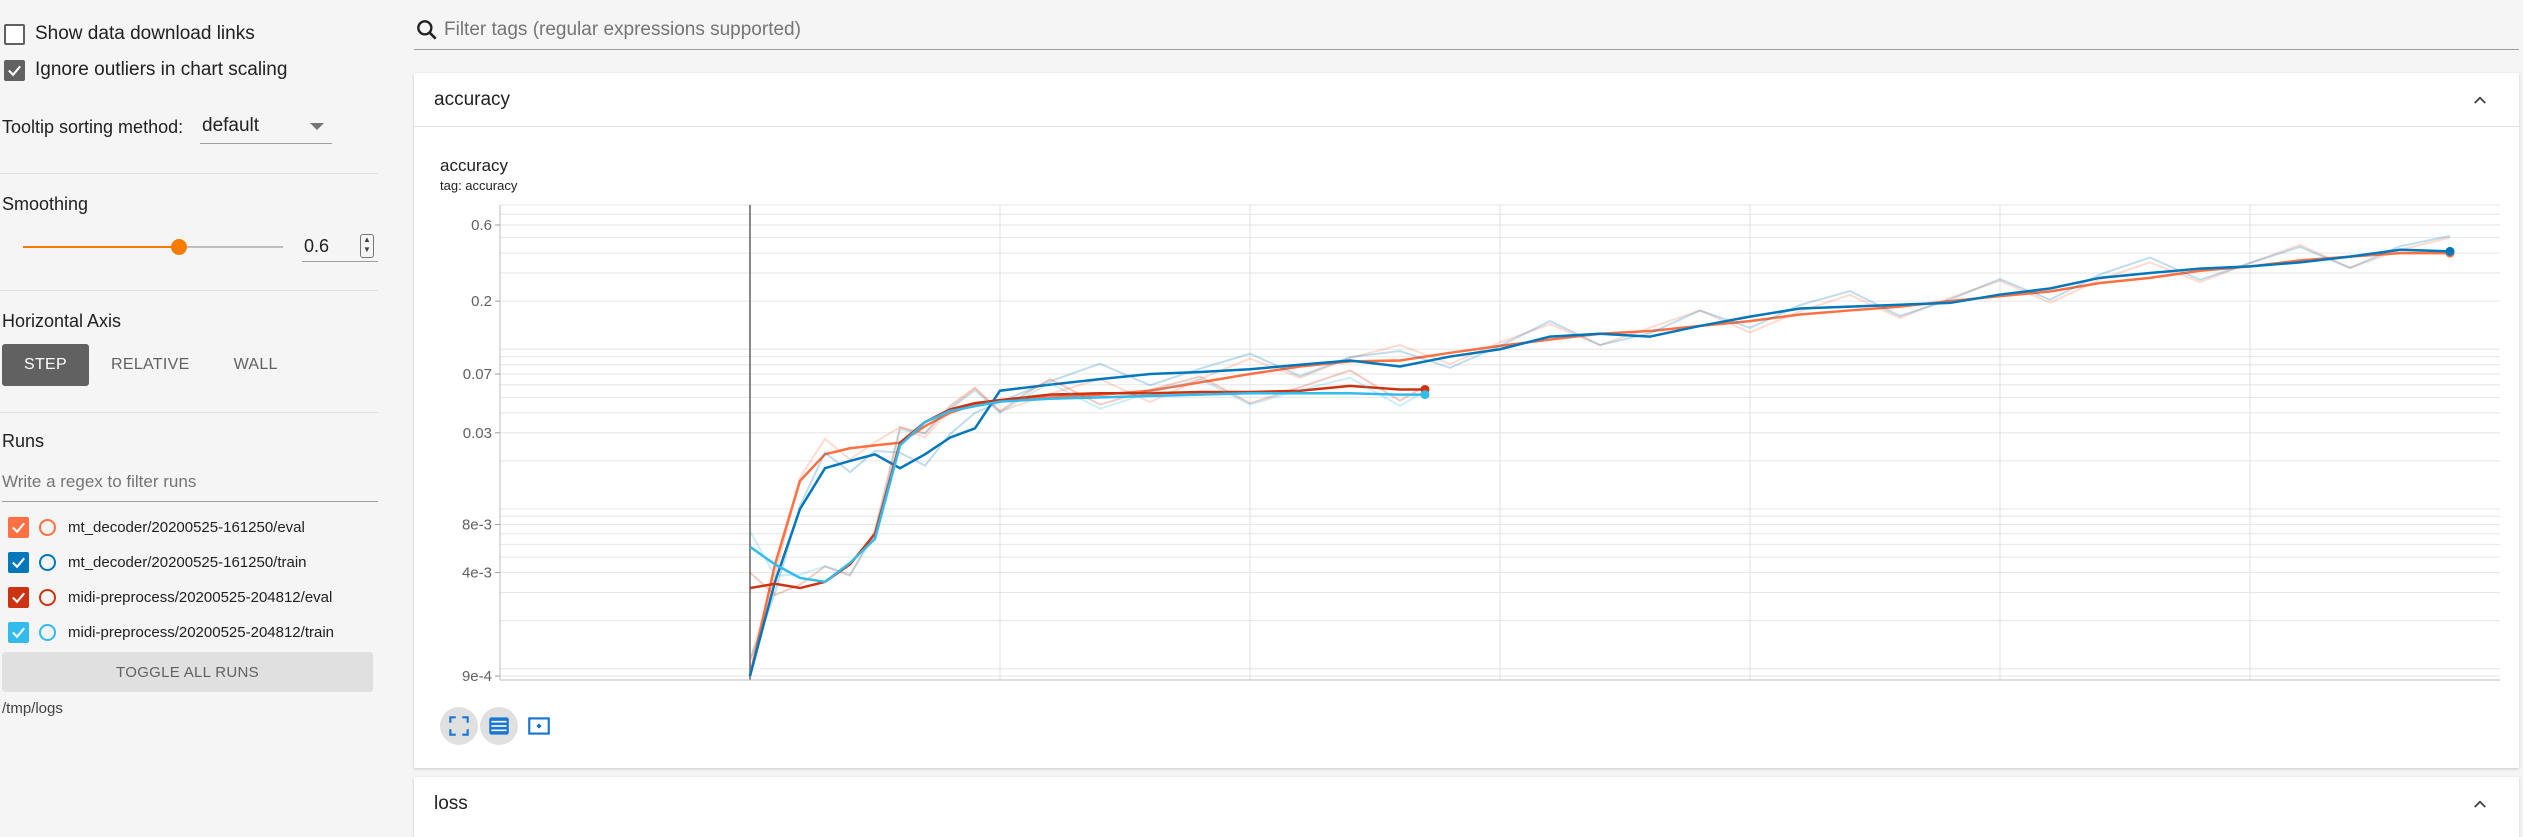 The height and width of the screenshot is (837, 2523). What do you see at coordinates (477, 374) in the screenshot?
I see `y-tick-label: 0.07` at bounding box center [477, 374].